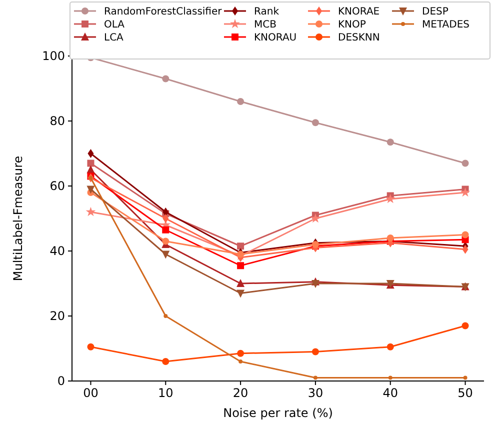 Image resolution: width=492 pixels, height=423 pixels. I want to click on x-tick-label: 40, so click(390, 393).